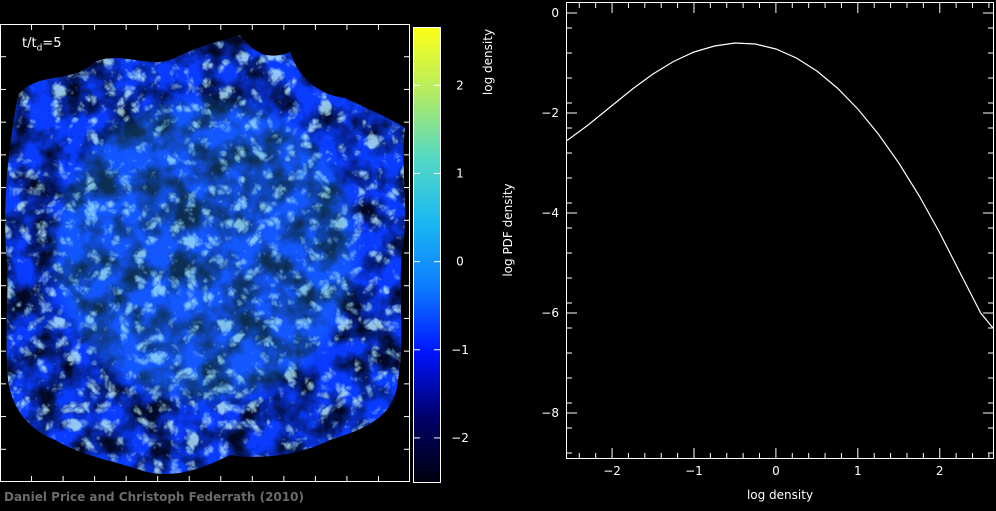  I want to click on colorbar-frame, so click(427, 255).